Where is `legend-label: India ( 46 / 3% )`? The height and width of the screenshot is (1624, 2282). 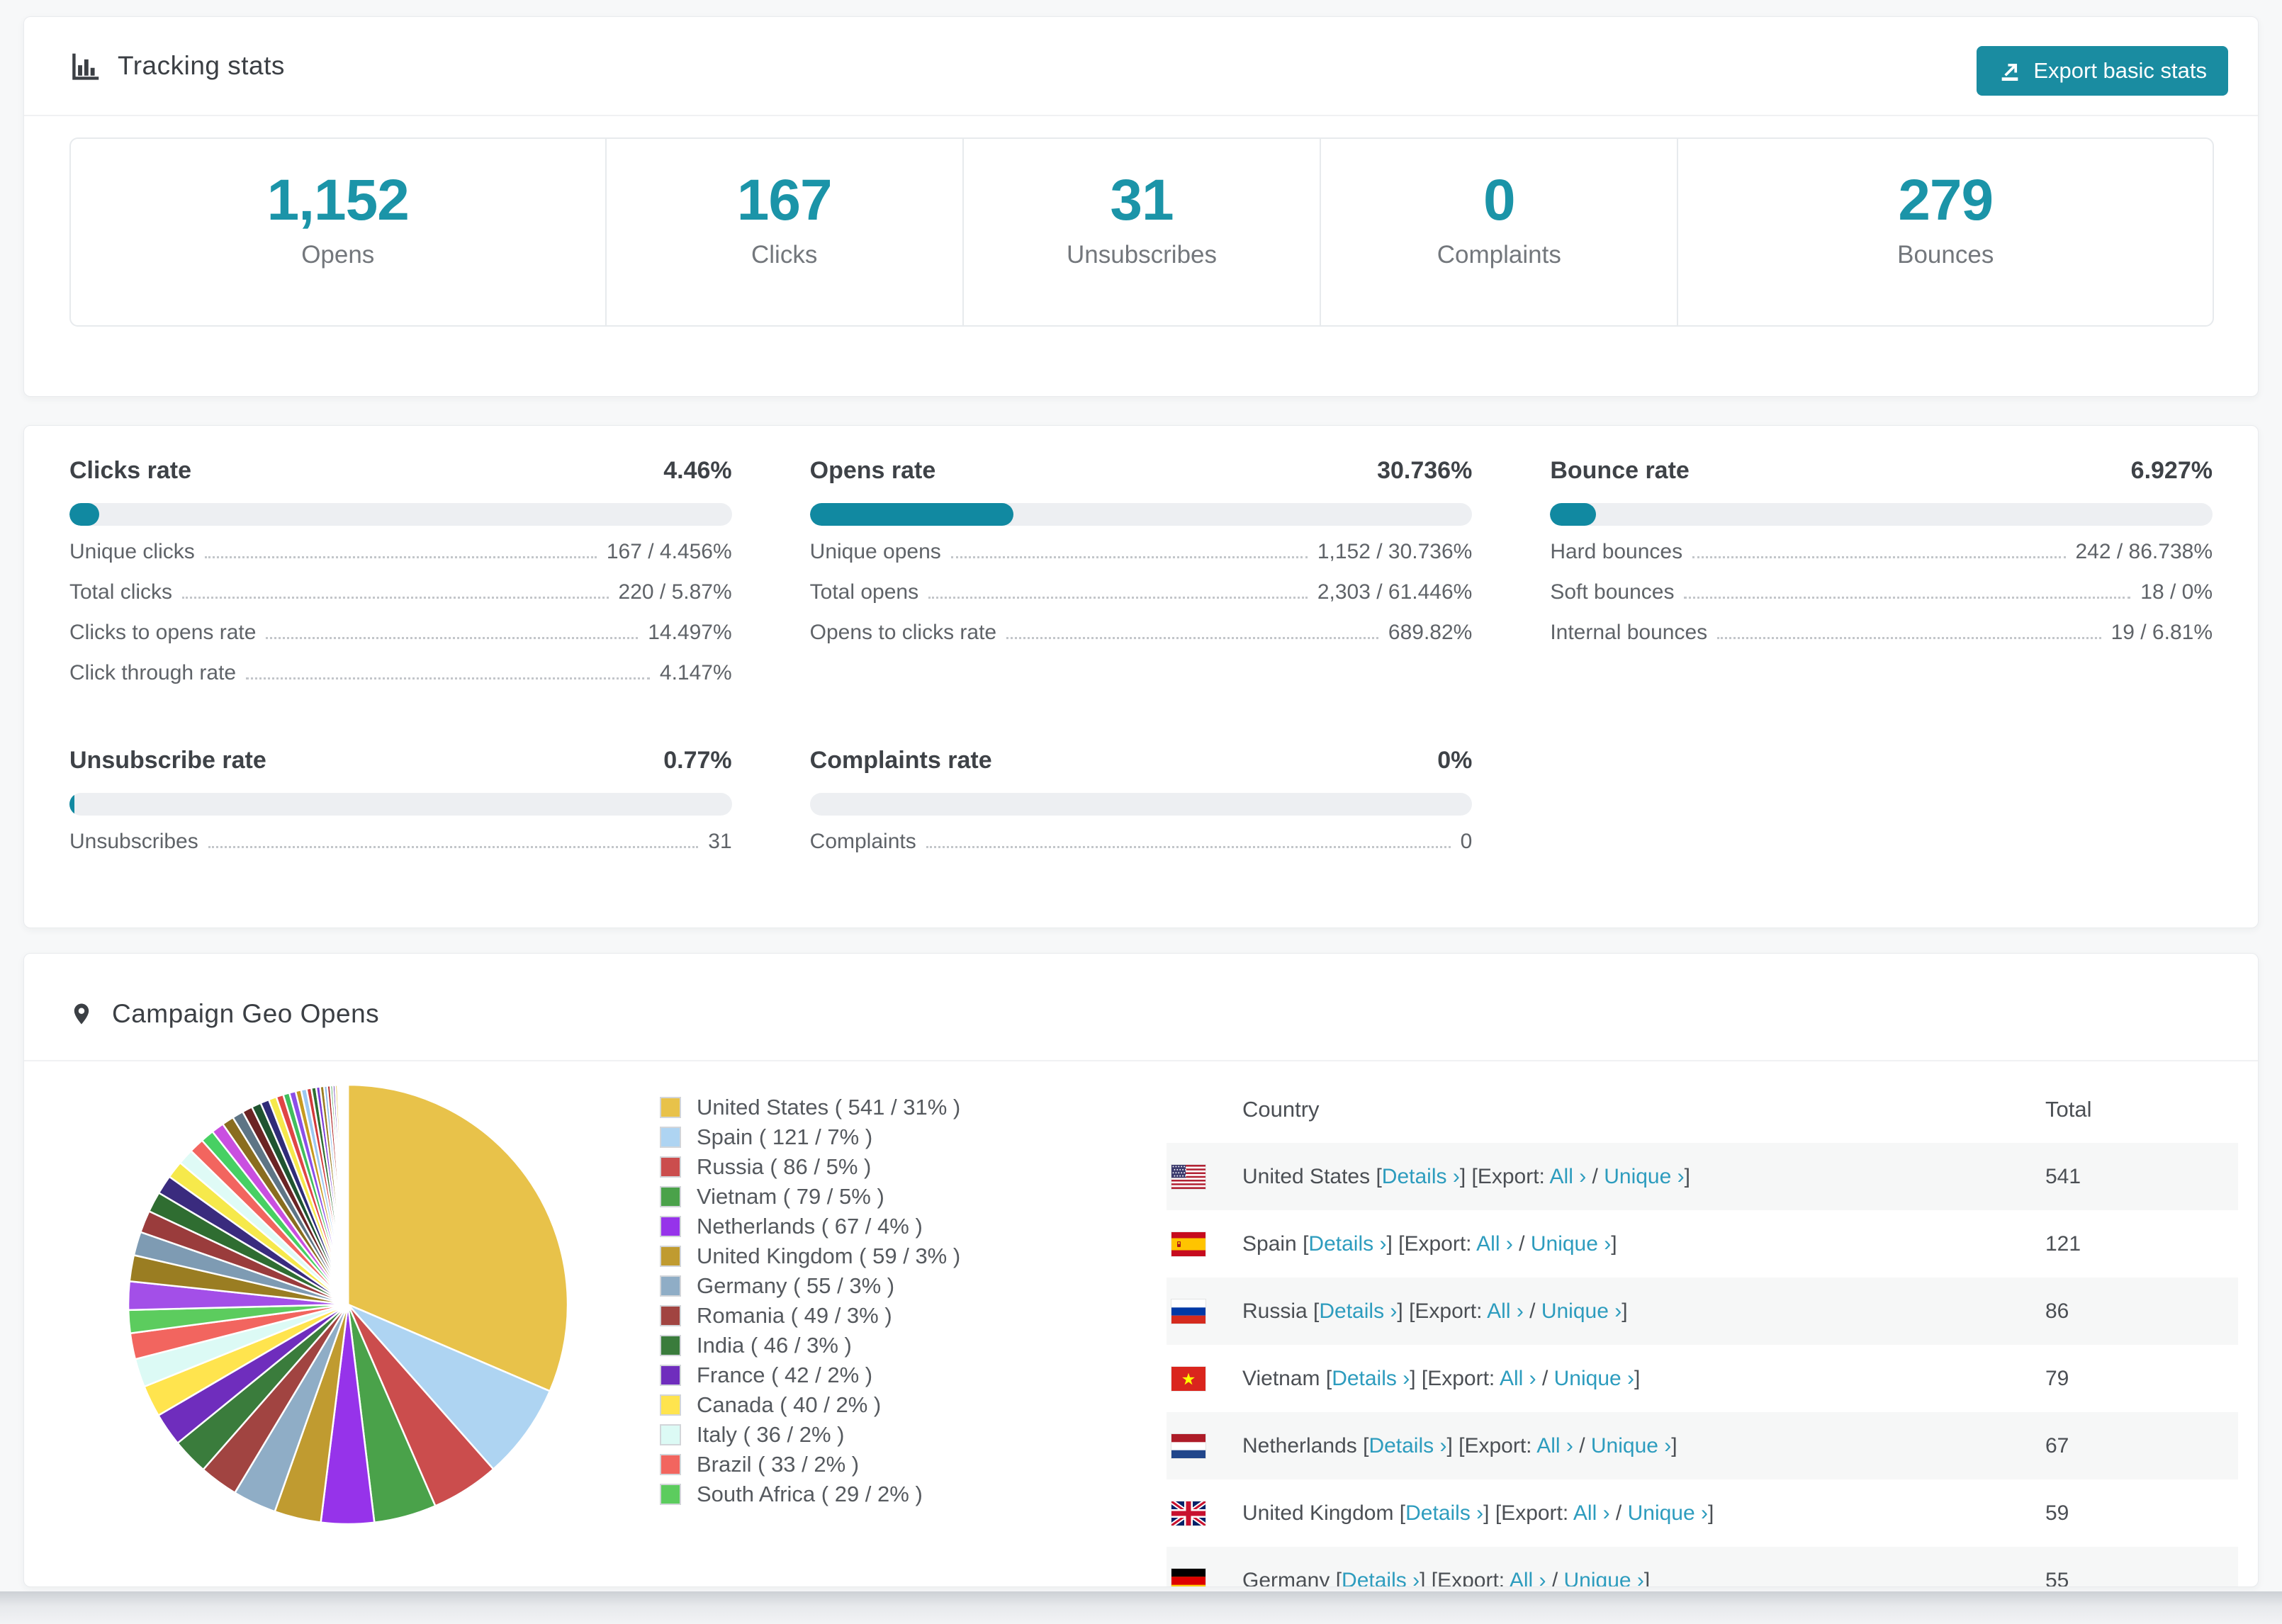
legend-label: India ( 46 / 3% ) is located at coordinates (775, 1345).